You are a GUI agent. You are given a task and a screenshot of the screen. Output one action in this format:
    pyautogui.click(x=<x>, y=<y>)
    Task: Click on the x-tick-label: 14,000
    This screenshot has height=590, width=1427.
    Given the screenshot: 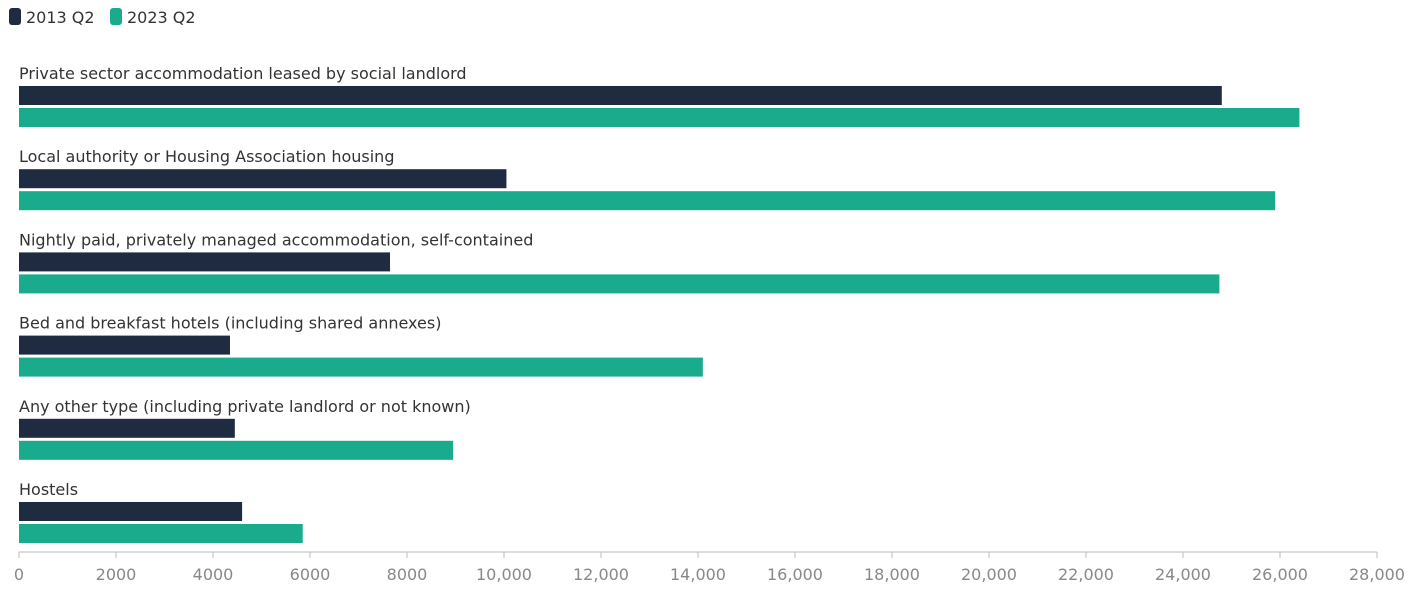 What is the action you would take?
    pyautogui.click(x=698, y=574)
    